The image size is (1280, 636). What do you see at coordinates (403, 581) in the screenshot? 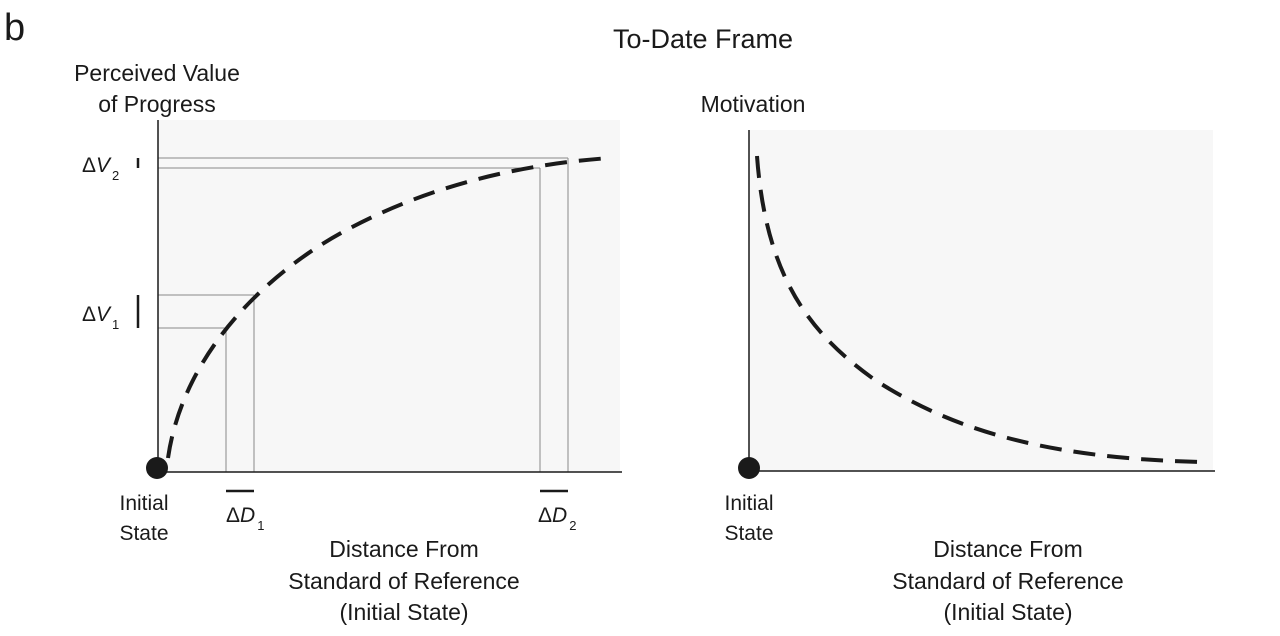
I see `left-x-axis-label-line2: Standard of Reference` at bounding box center [403, 581].